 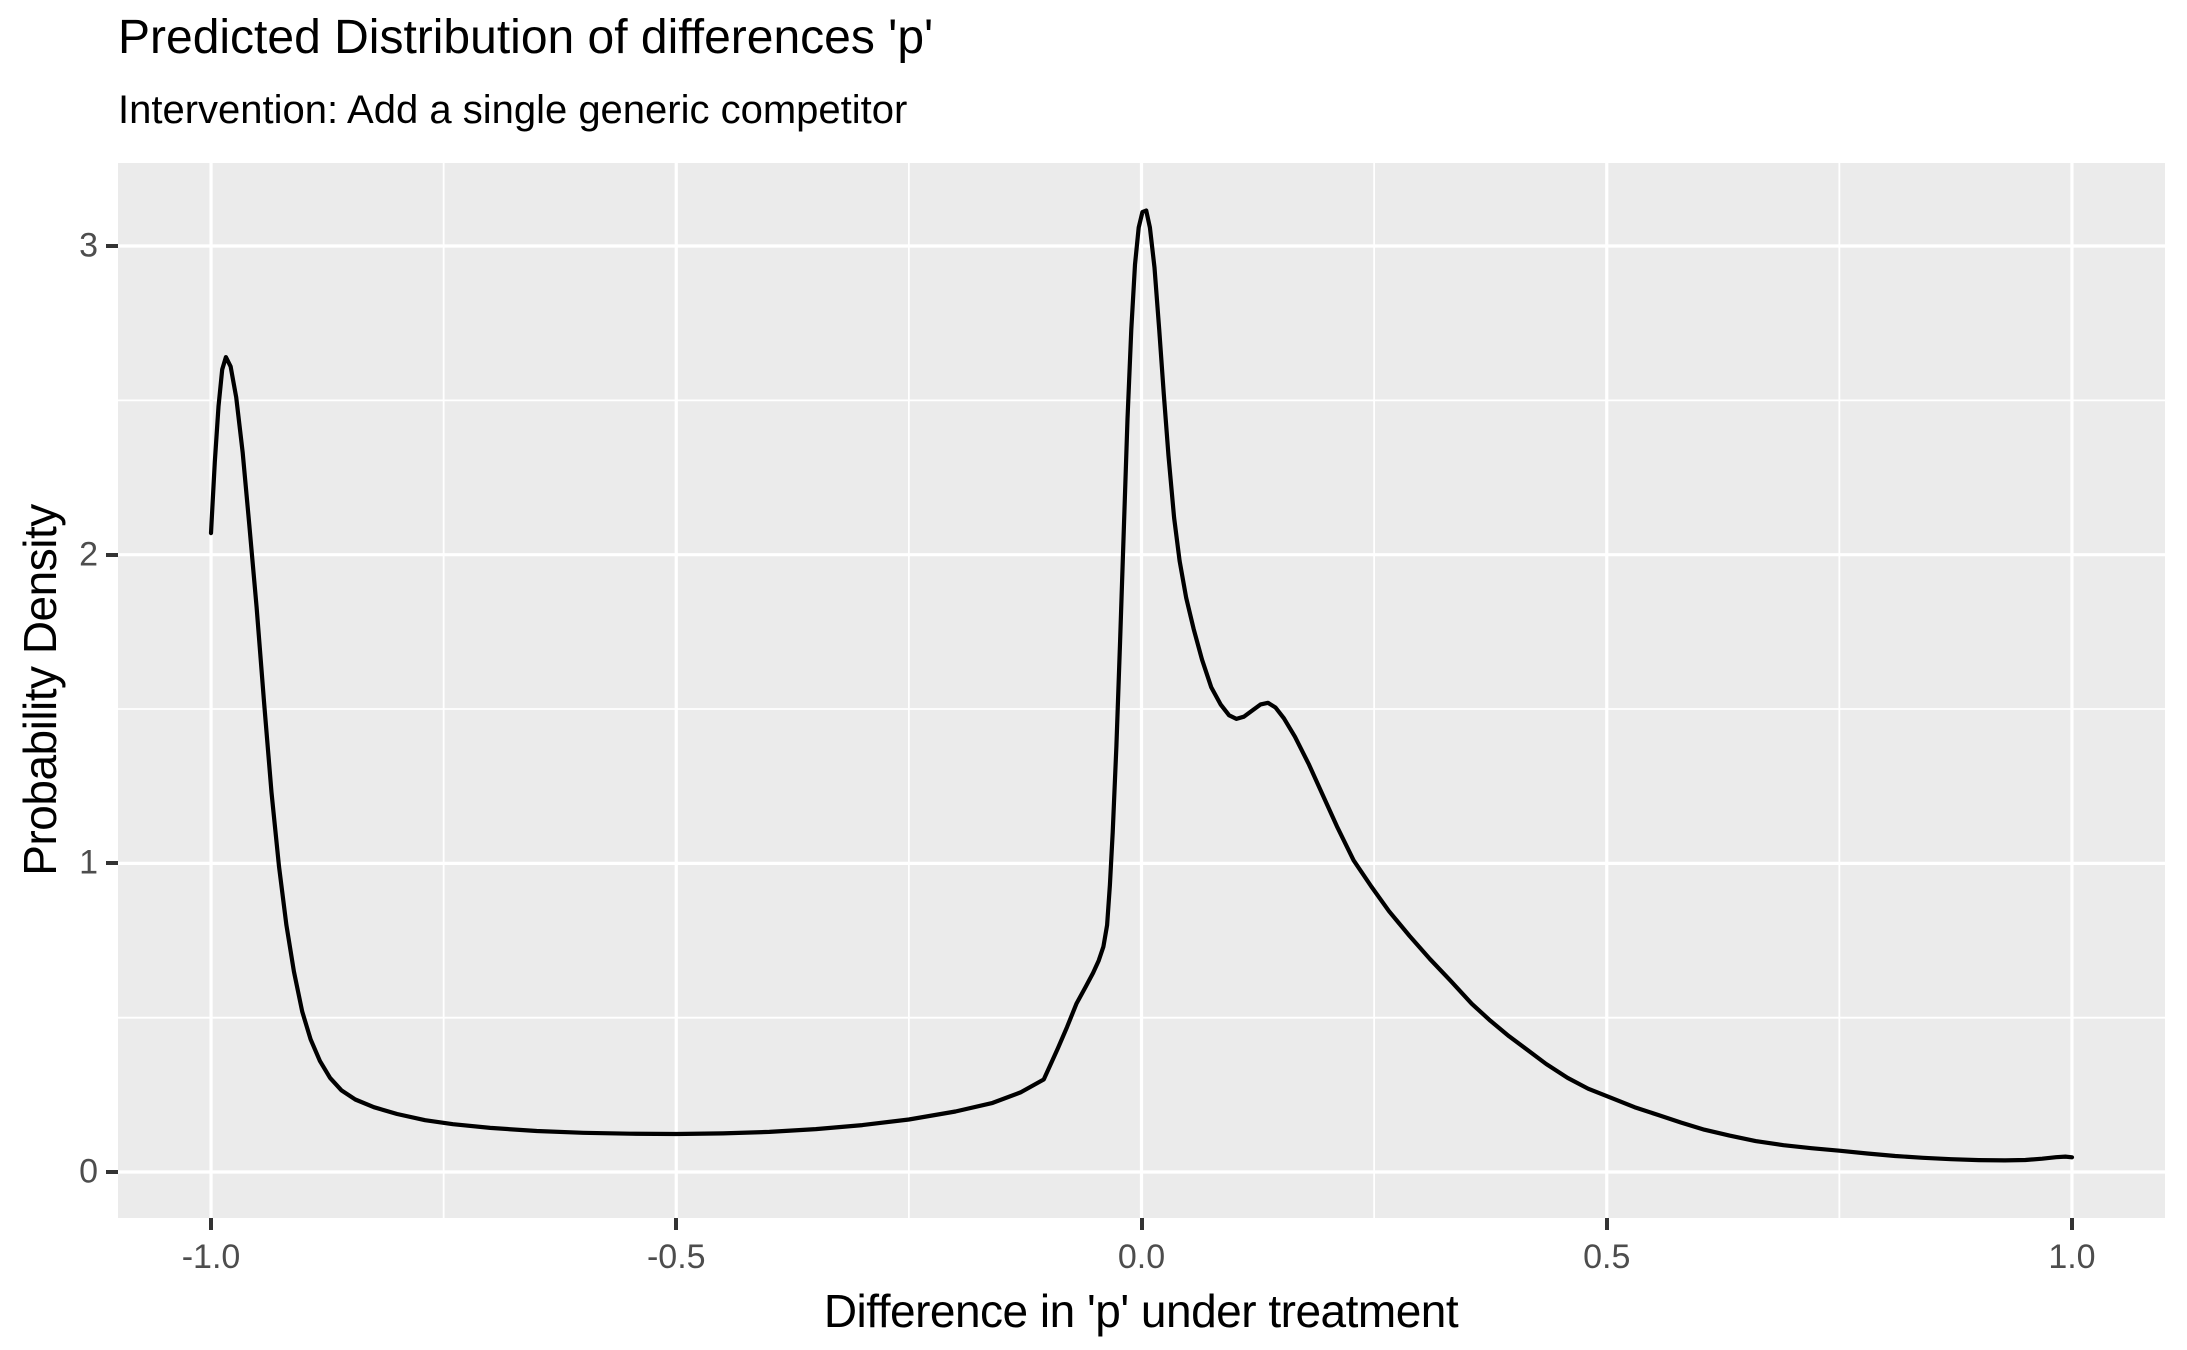 What do you see at coordinates (1141, 1311) in the screenshot?
I see `x-axis-title: Difference in 'p' under treatment` at bounding box center [1141, 1311].